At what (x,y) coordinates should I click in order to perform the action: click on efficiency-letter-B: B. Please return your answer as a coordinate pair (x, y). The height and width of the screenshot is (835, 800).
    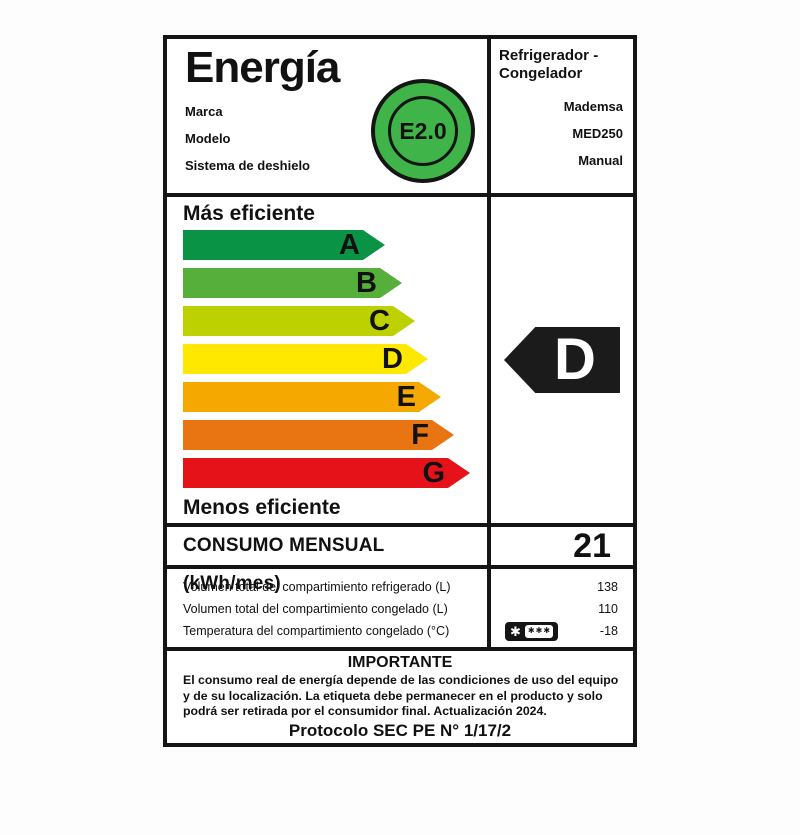
    Looking at the image, I should click on (366, 283).